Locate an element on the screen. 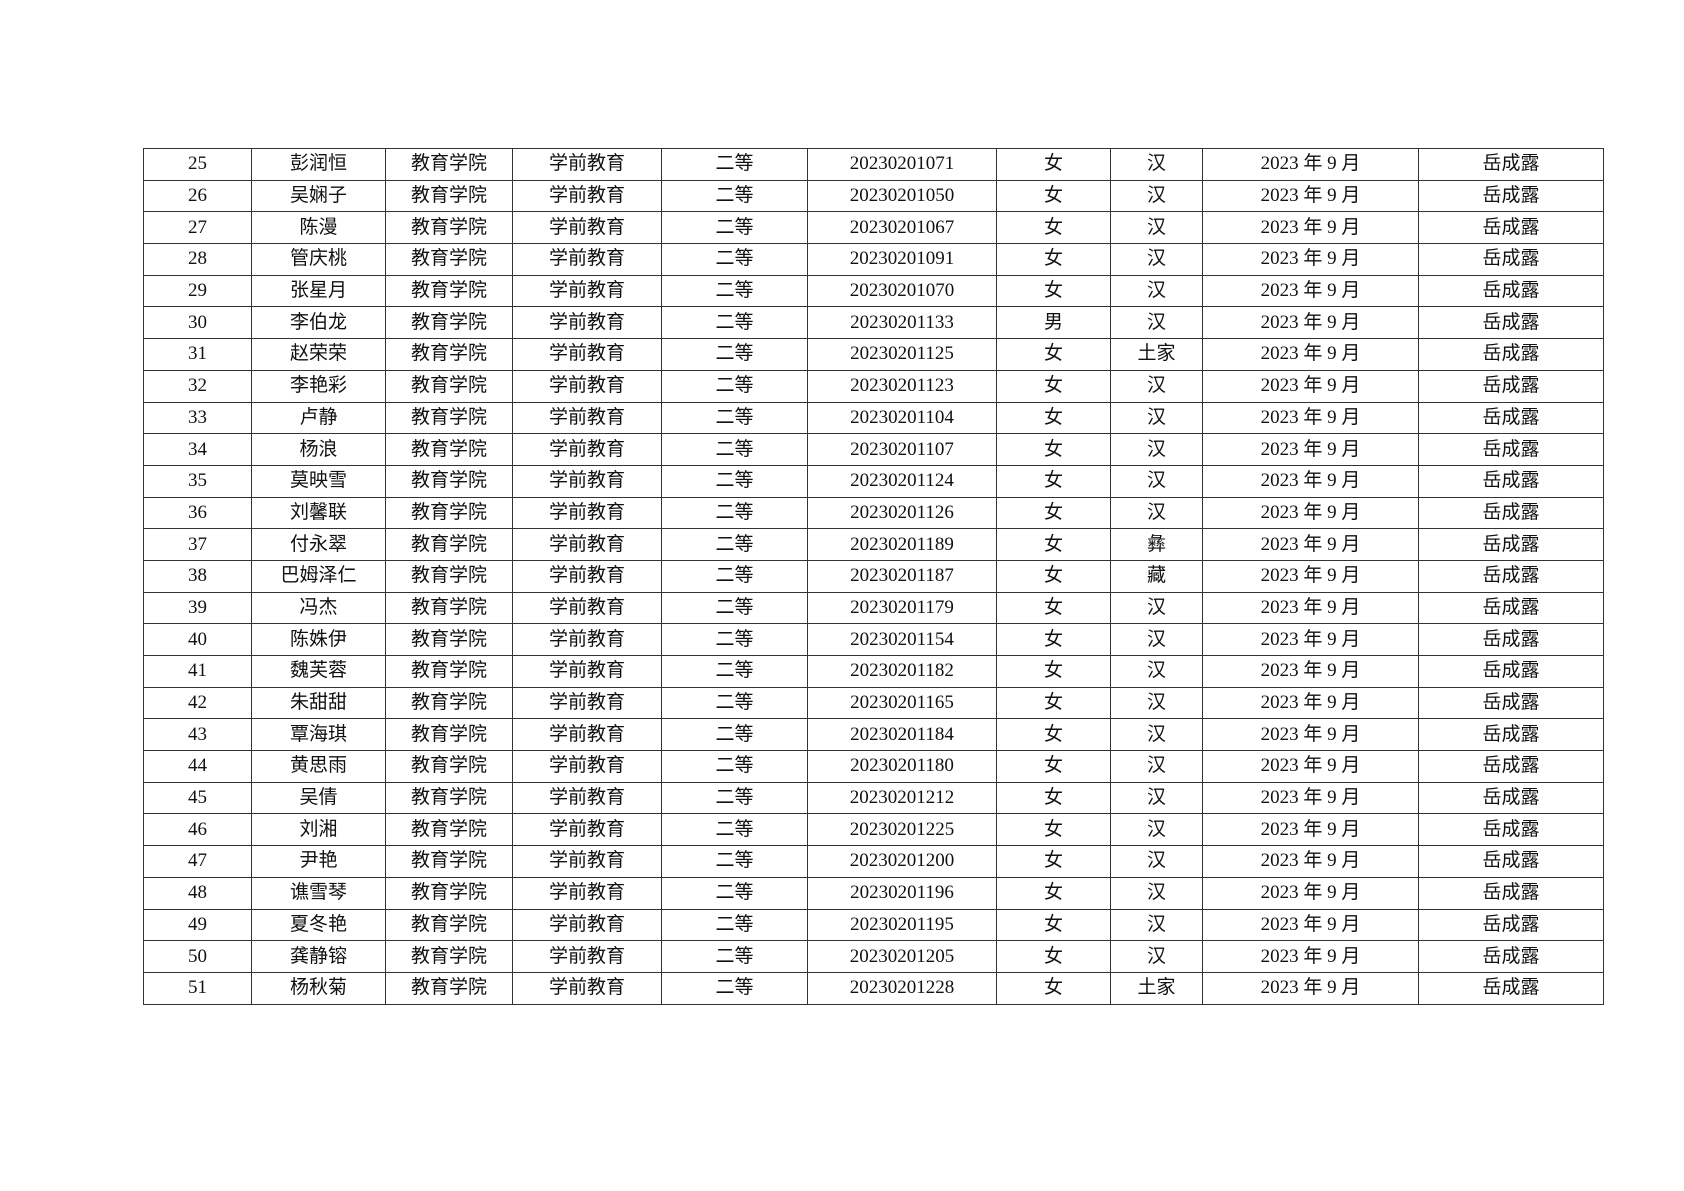 Image resolution: width=1684 pixels, height=1191 pixels. cell-student-id: 20230201107 is located at coordinates (902, 449).